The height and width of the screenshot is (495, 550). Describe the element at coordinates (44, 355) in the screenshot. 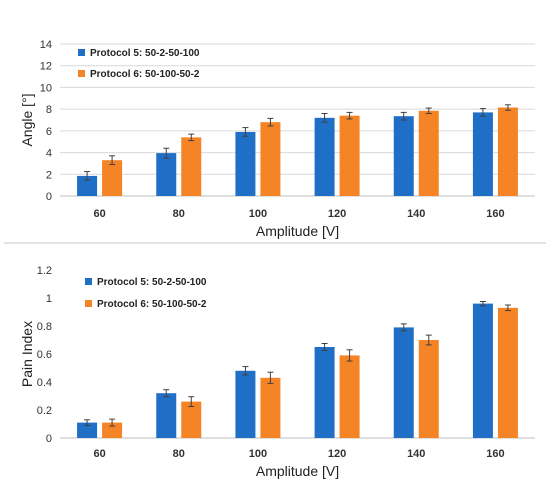

I see `y-tick-label: 0.6` at that location.